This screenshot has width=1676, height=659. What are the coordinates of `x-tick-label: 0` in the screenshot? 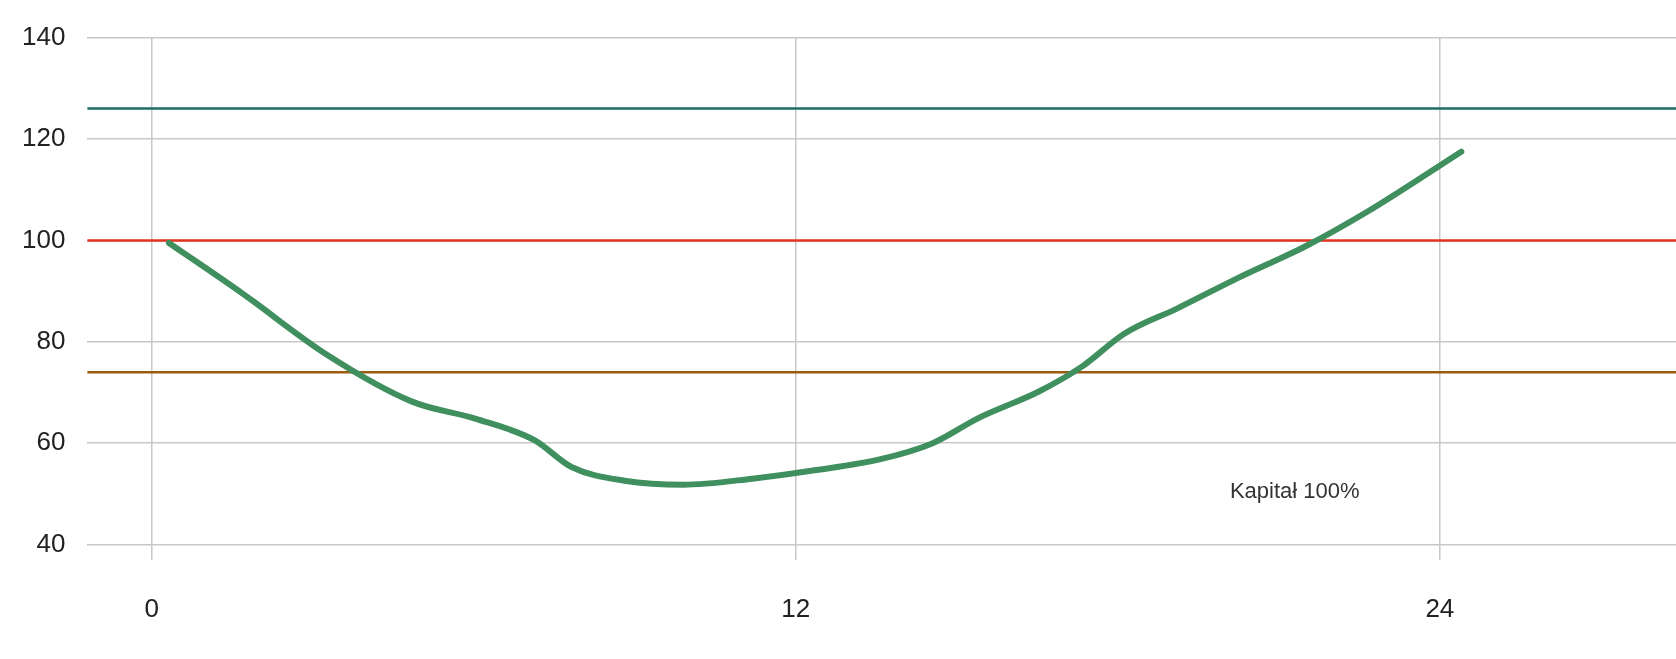 It's located at (152, 607).